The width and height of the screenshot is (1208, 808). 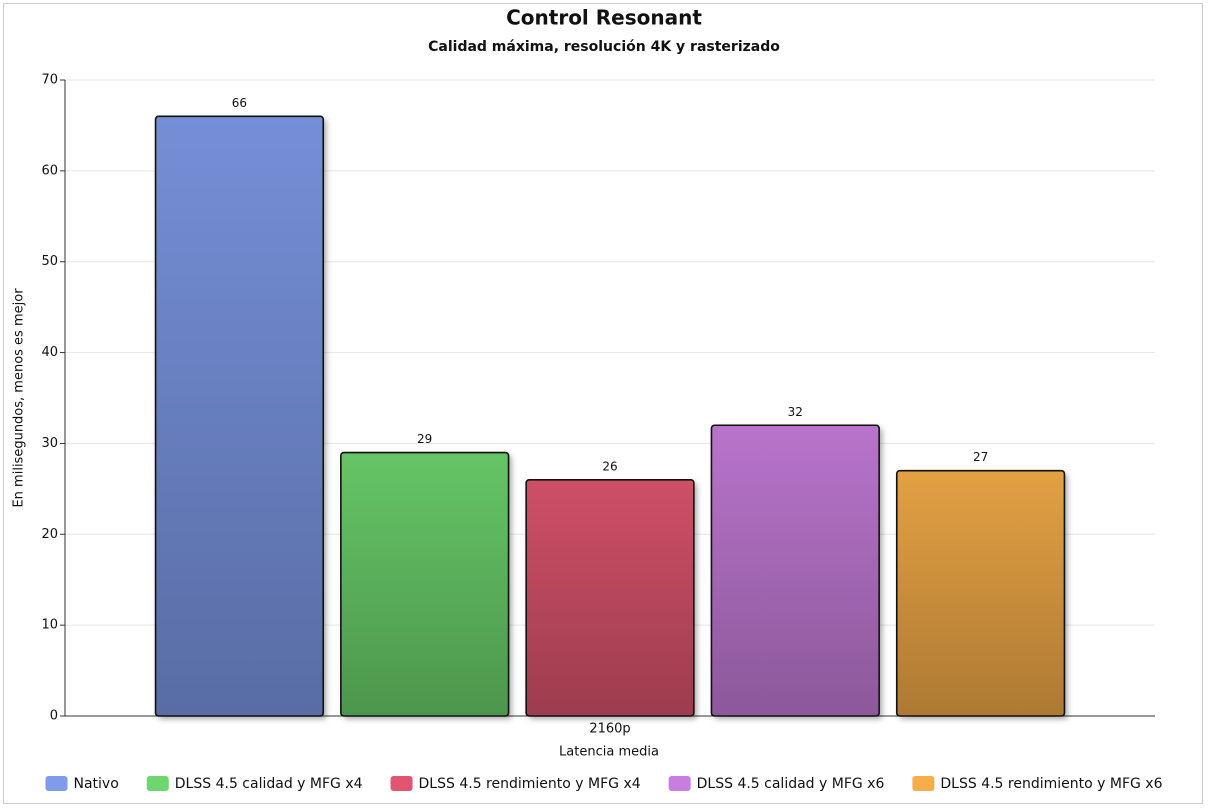 What do you see at coordinates (54, 716) in the screenshot?
I see `y-tick-label: 0` at bounding box center [54, 716].